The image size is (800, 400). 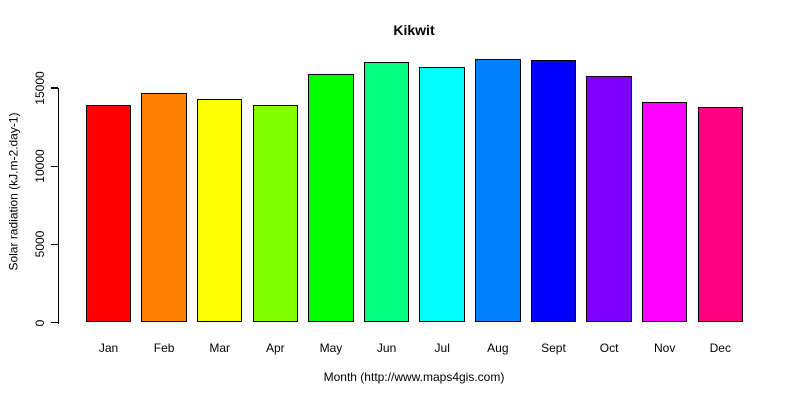 I want to click on y-axis-line, so click(x=58, y=206).